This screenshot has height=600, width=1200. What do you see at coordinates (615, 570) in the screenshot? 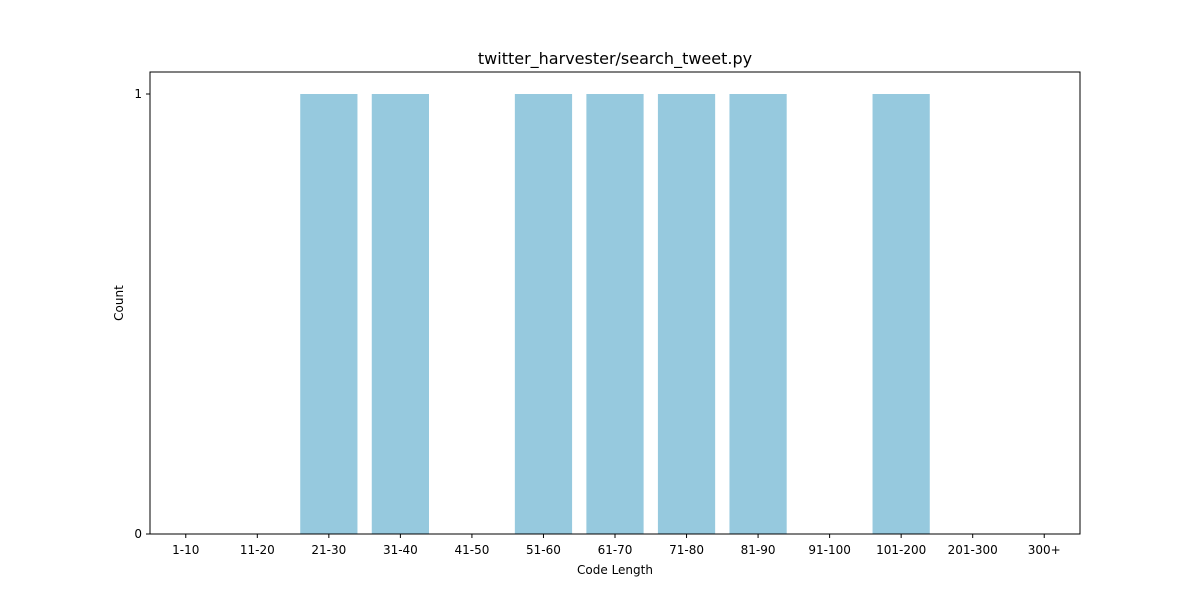
I see `x-axis-label: Code Length` at bounding box center [615, 570].